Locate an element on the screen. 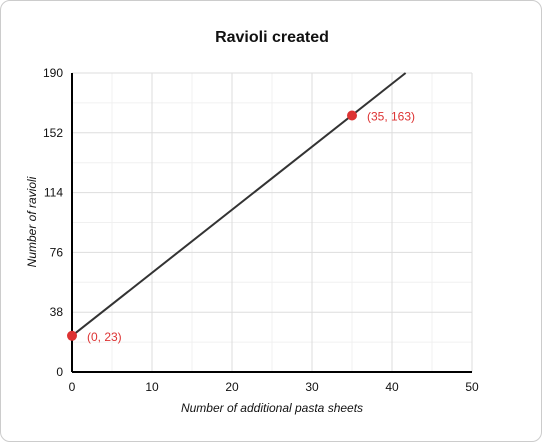  y-tick-label: 0 is located at coordinates (59, 372).